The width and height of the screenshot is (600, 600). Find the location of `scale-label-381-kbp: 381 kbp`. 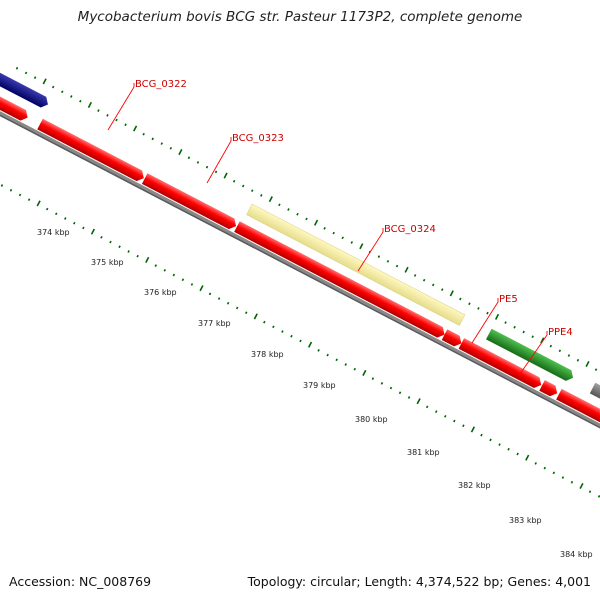

scale-label-381-kbp: 381 kbp is located at coordinates (423, 452).